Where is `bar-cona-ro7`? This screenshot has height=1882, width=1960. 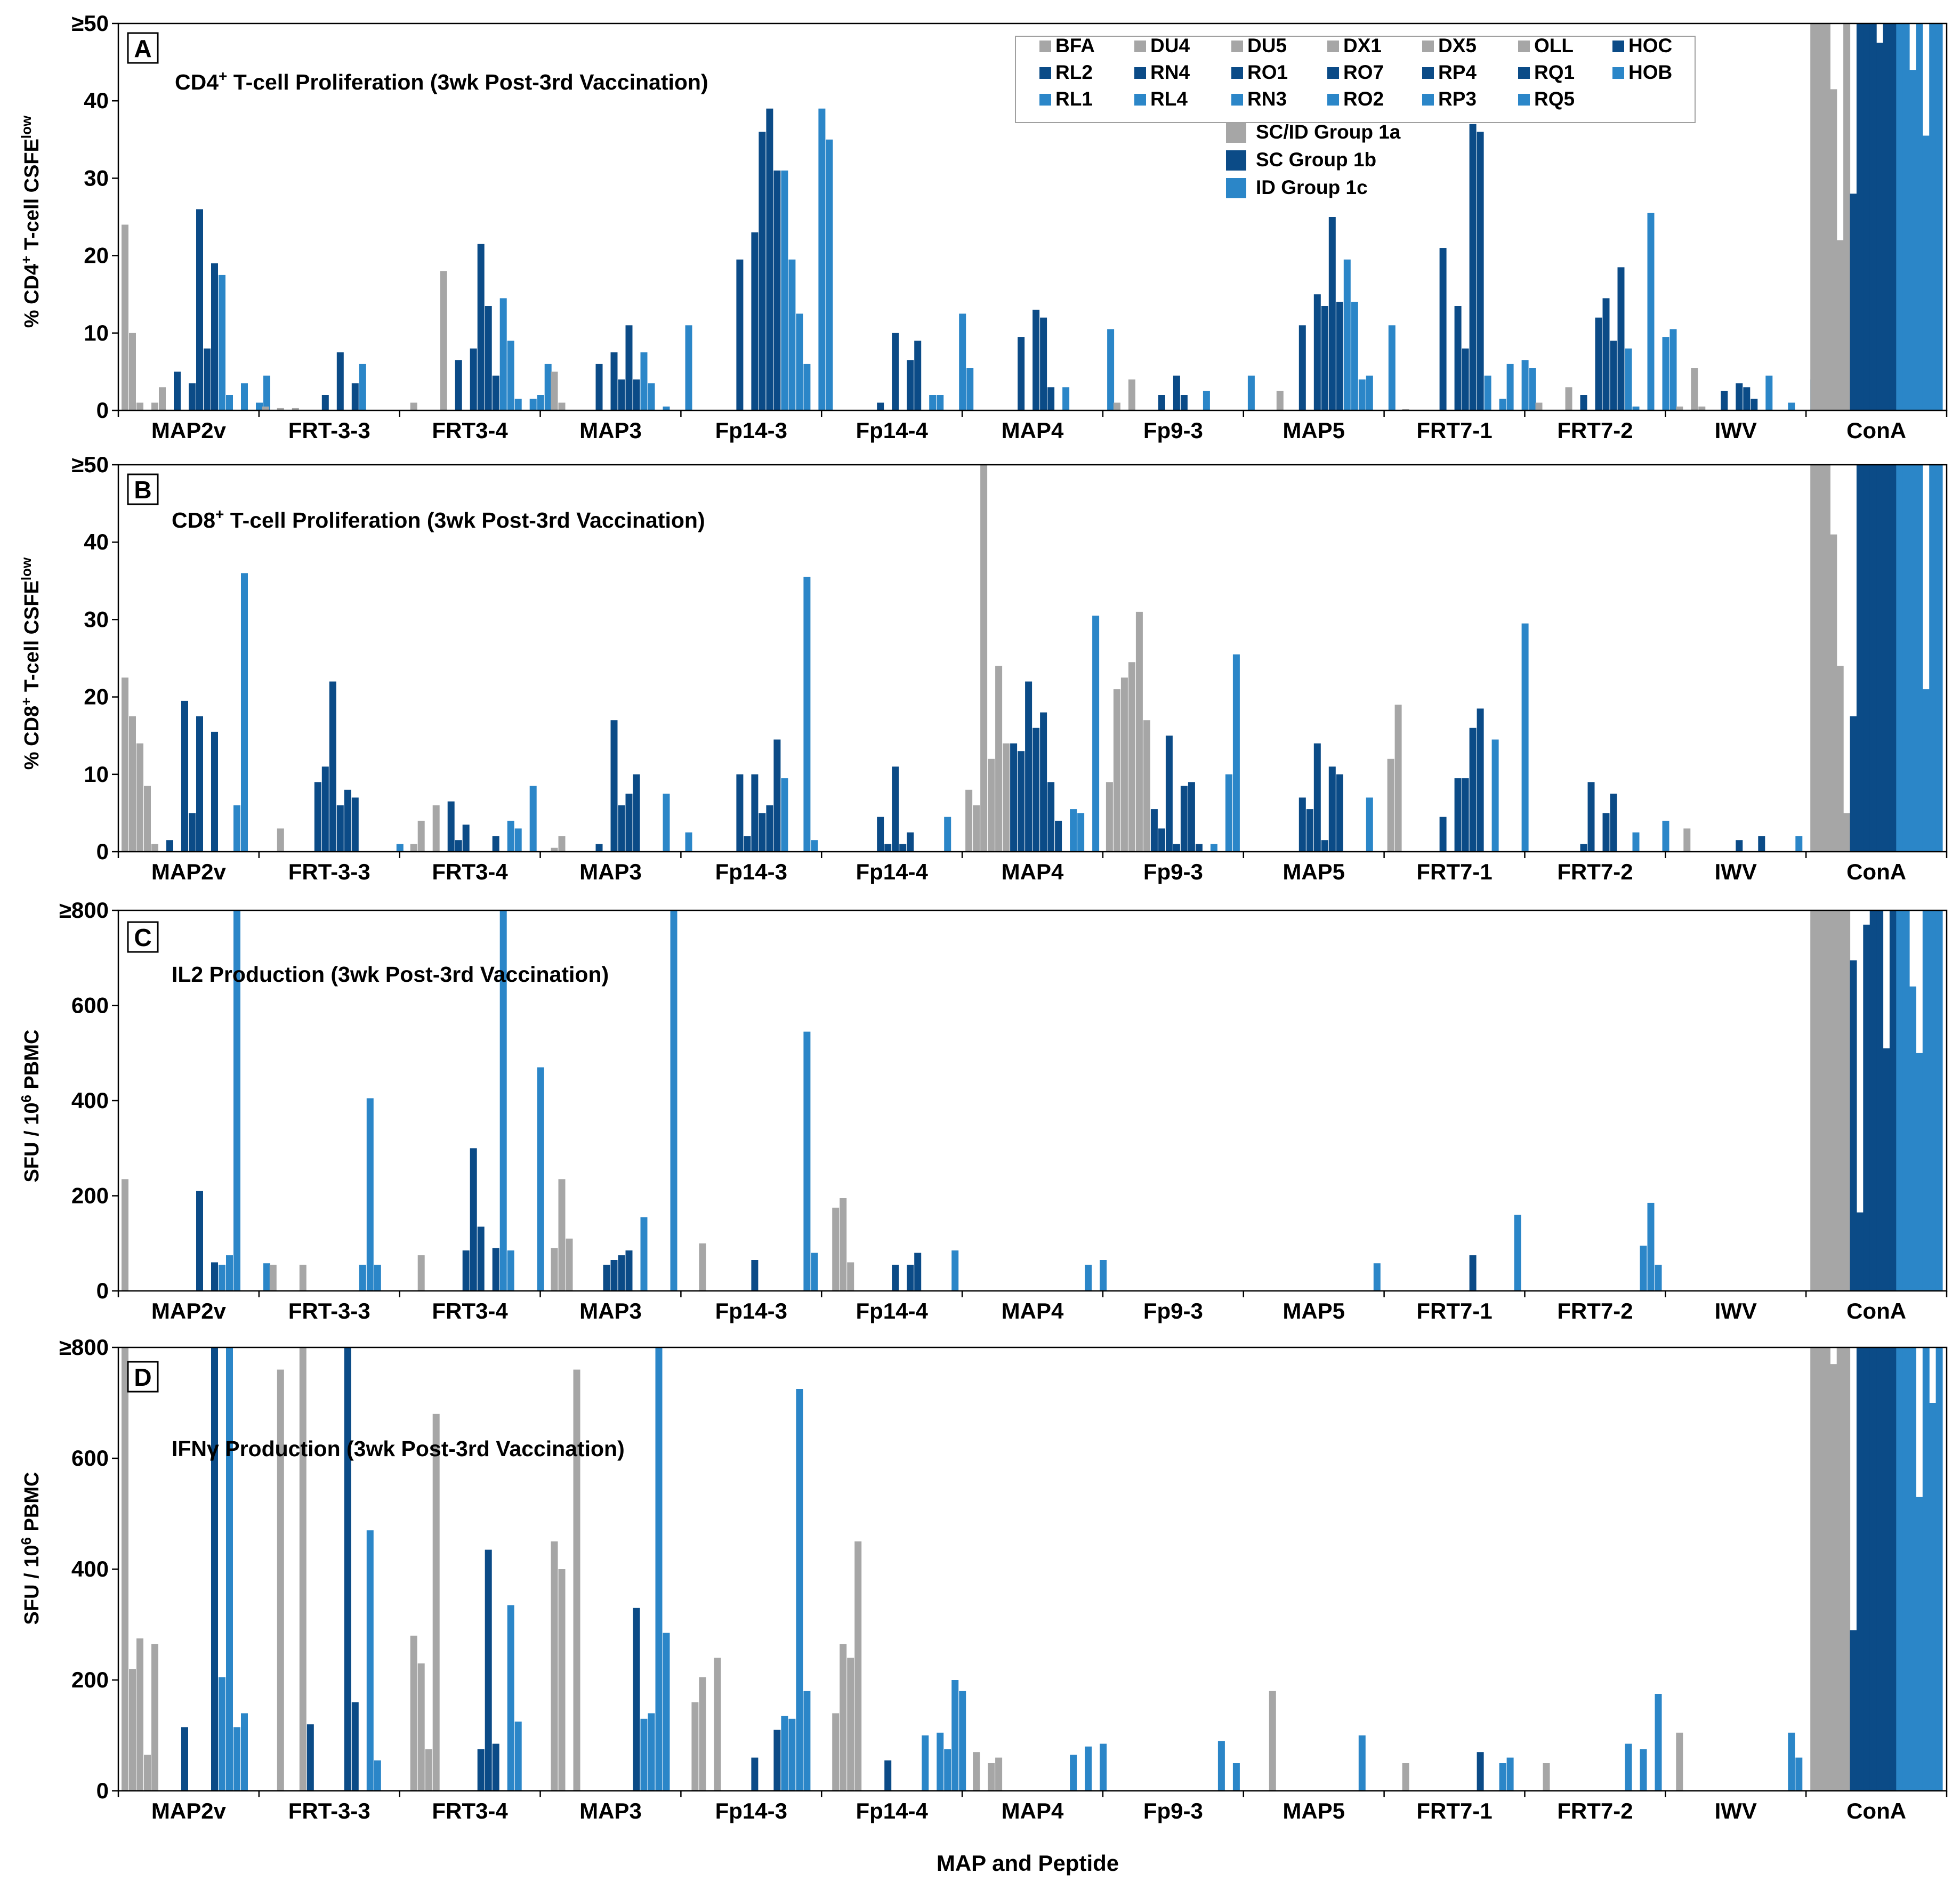 bar-cona-ro7 is located at coordinates (1880, 1100).